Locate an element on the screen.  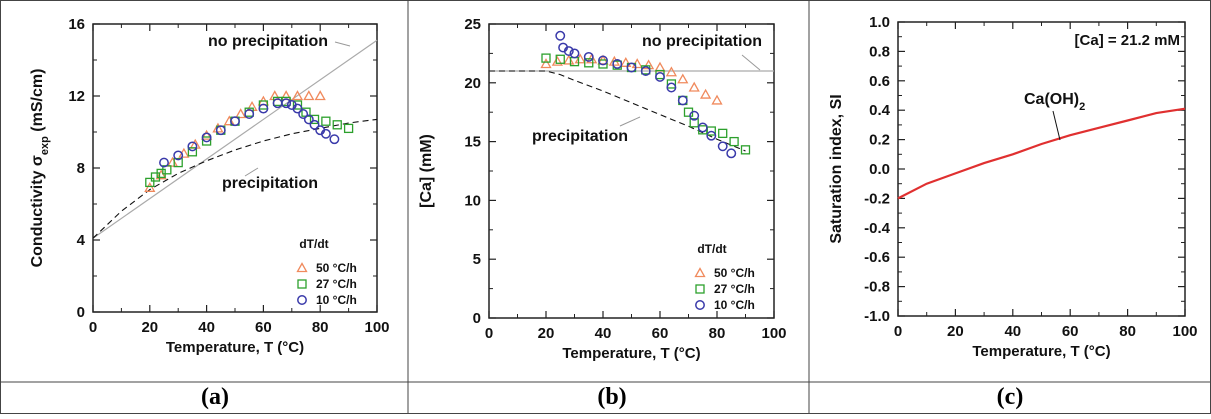
no-precipitation-line is located at coordinates (235, 139).